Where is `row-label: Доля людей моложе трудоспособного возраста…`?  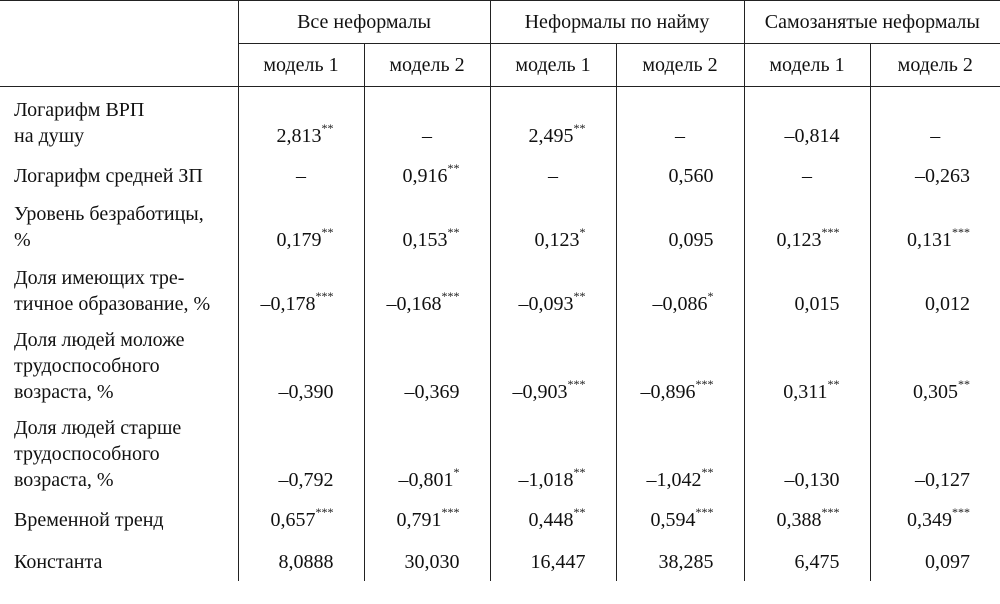
row-label: Доля людей моложе трудоспособного возраста… is located at coordinates (119, 367).